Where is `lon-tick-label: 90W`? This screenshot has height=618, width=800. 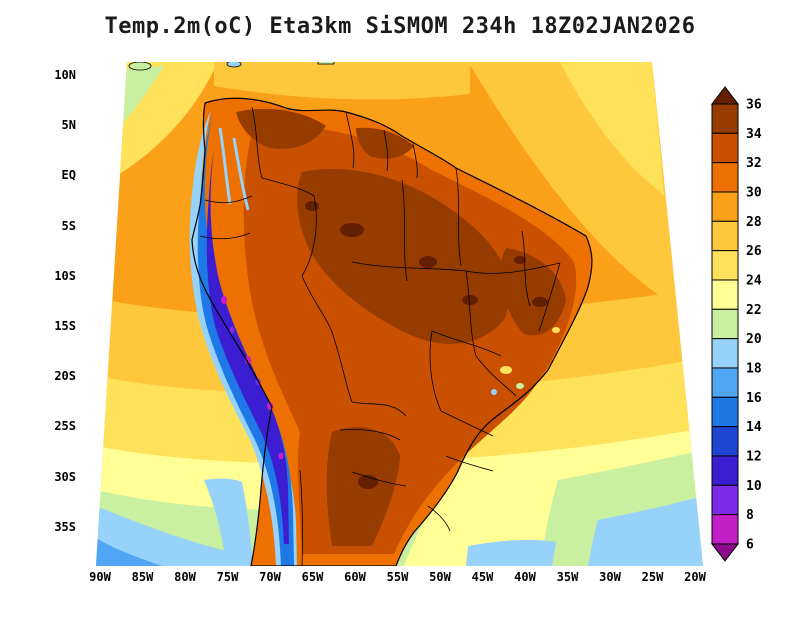 lon-tick-label: 90W is located at coordinates (100, 577).